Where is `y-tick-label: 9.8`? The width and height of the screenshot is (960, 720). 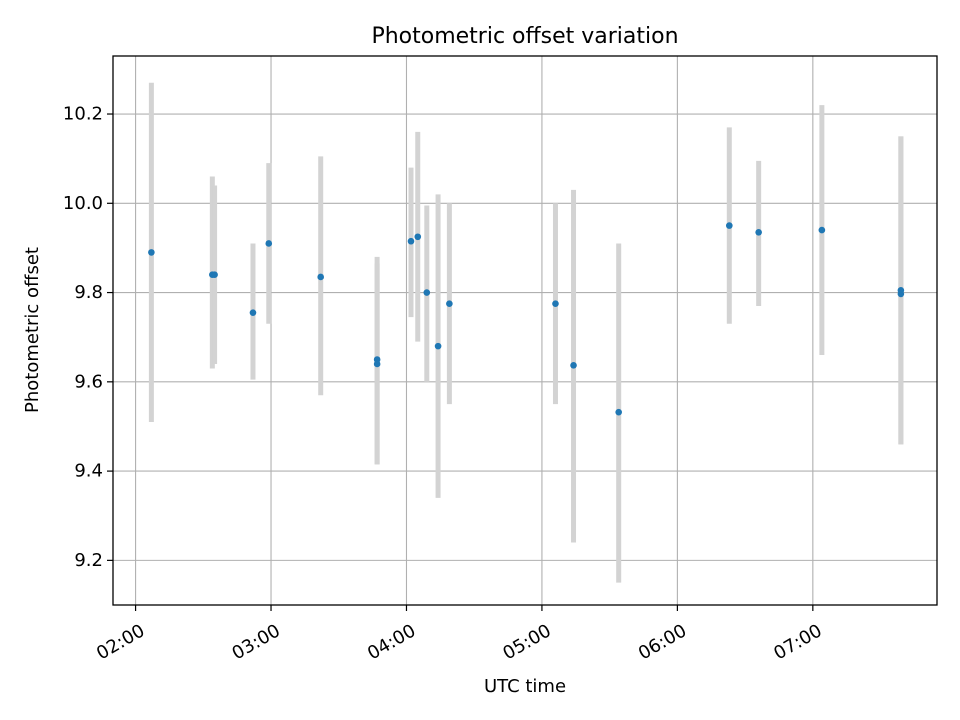
y-tick-label: 9.8 is located at coordinates (88, 292).